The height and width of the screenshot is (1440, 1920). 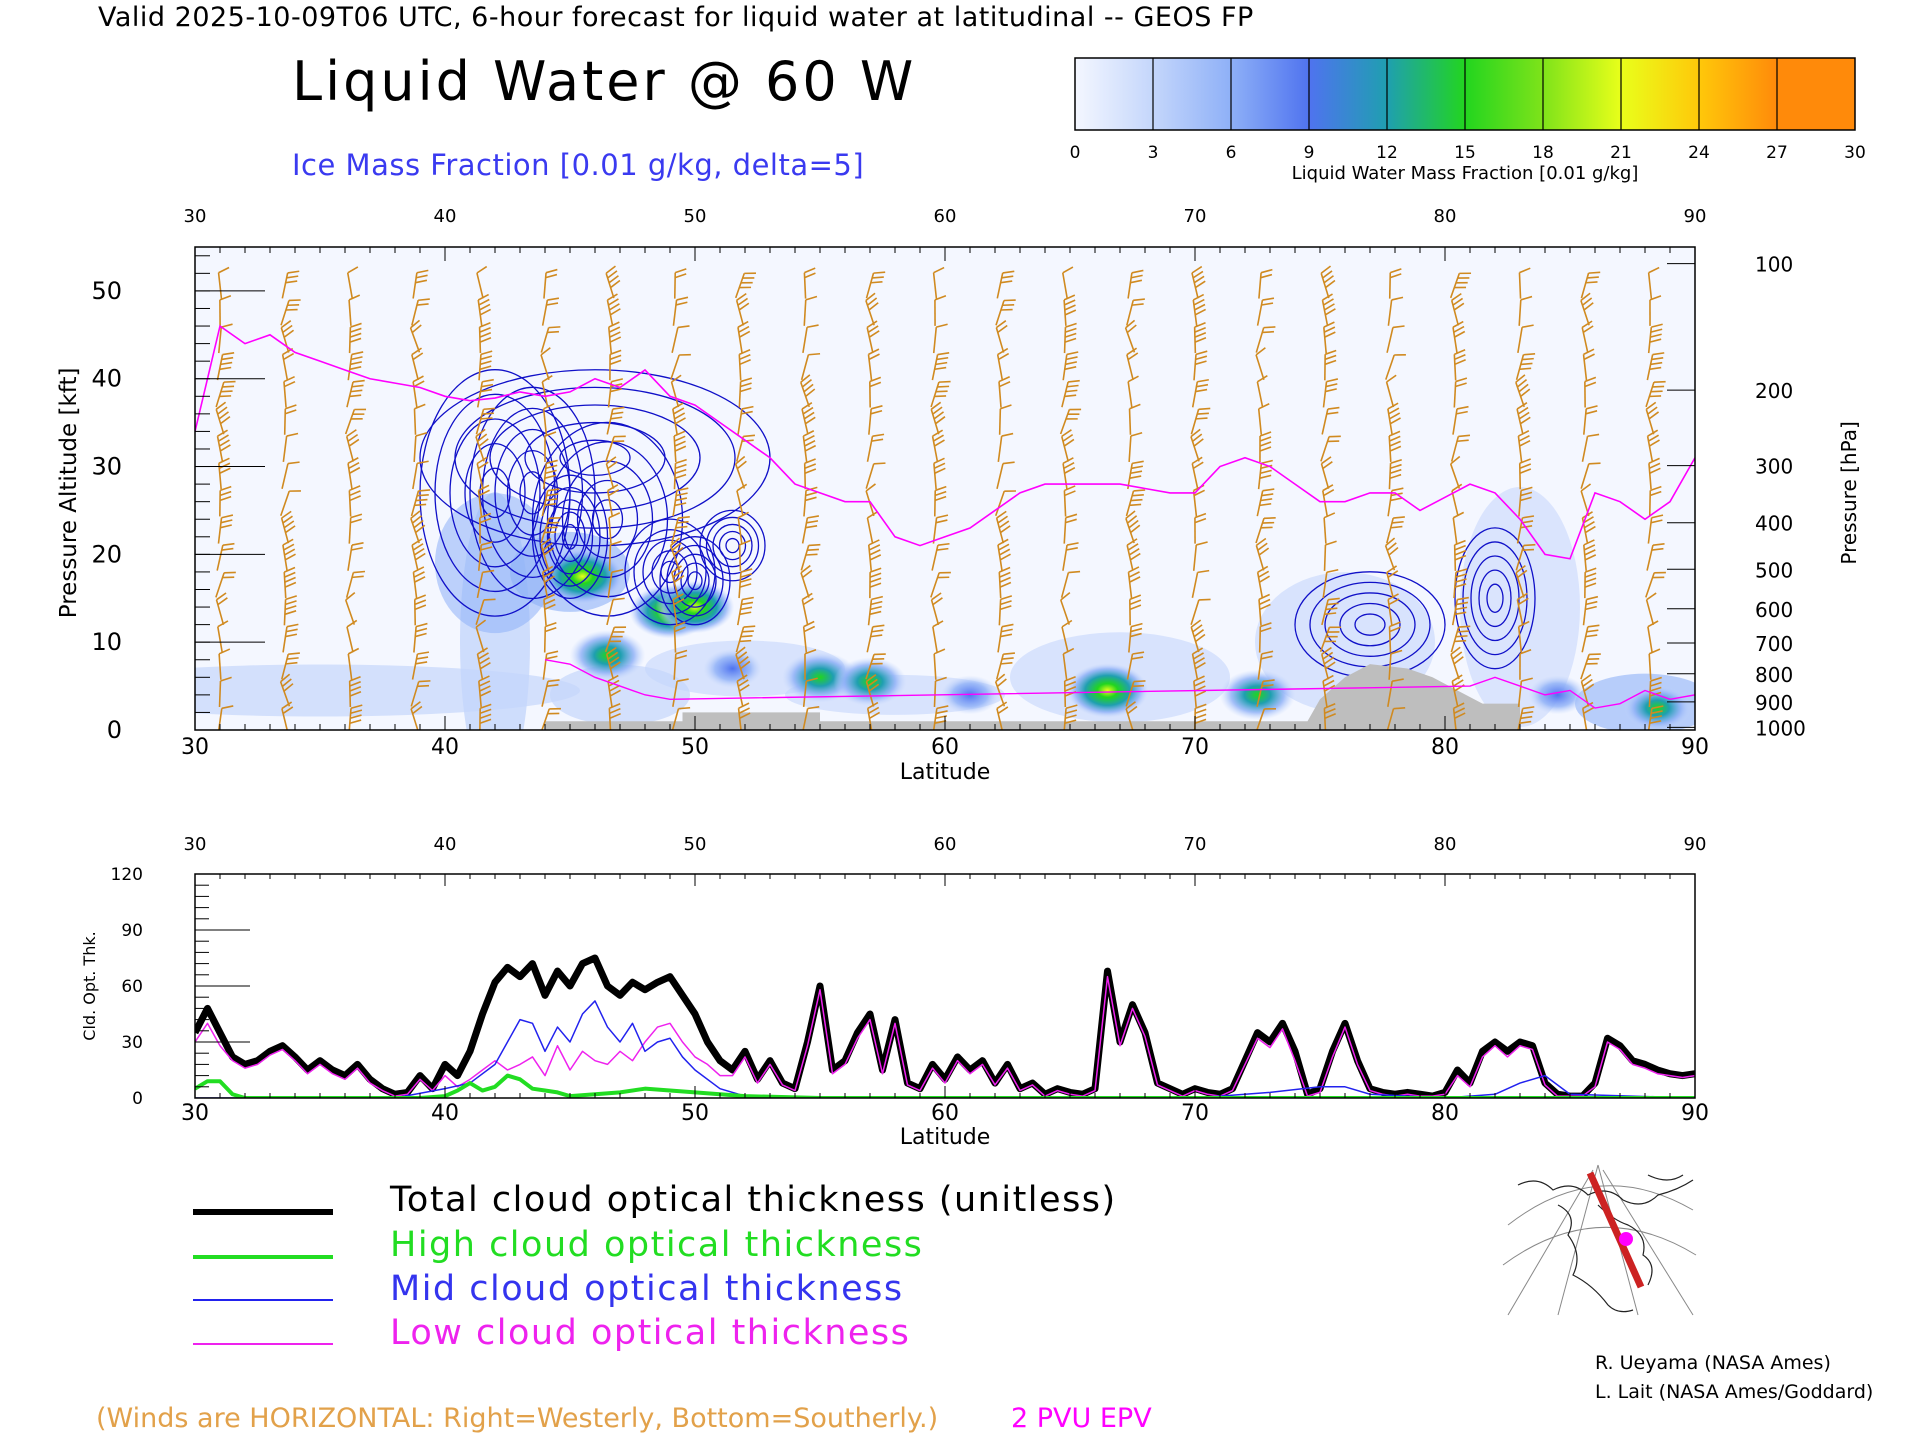 I want to click on polar-map-icon, so click(x=1597, y=1240).